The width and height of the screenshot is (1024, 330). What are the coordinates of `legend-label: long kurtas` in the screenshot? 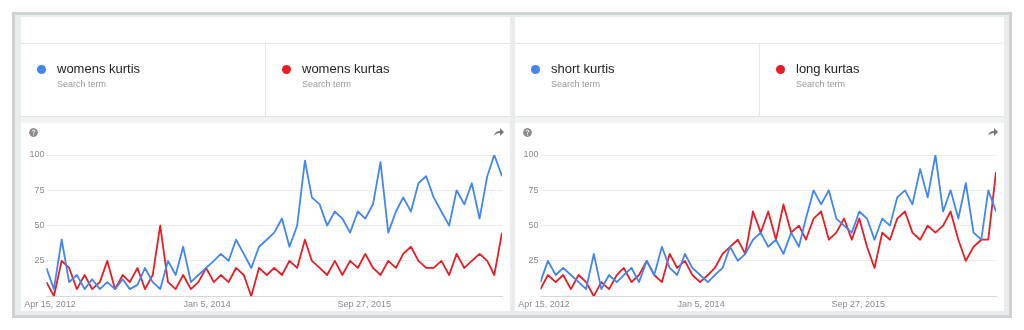 It's located at (828, 68).